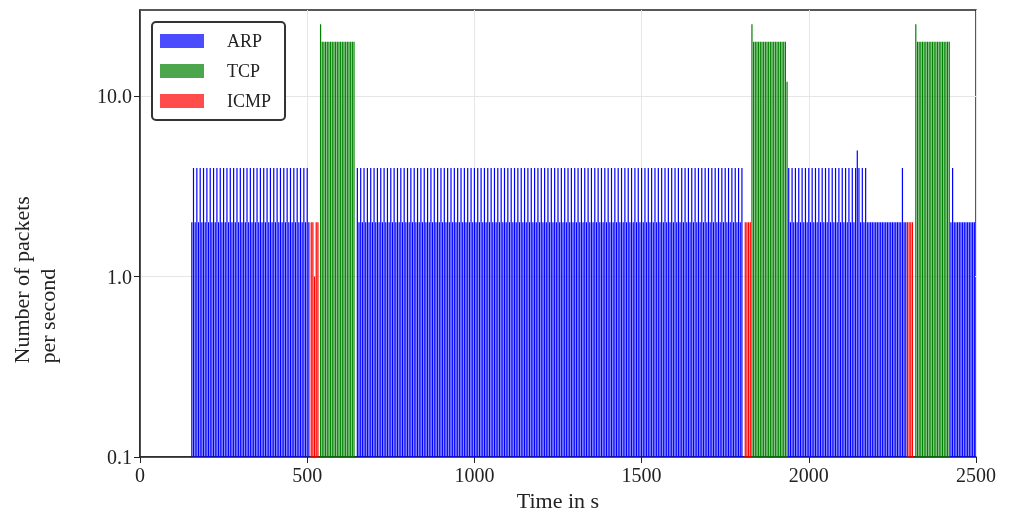  I want to click on x-tick-label: 2000, so click(808, 475).